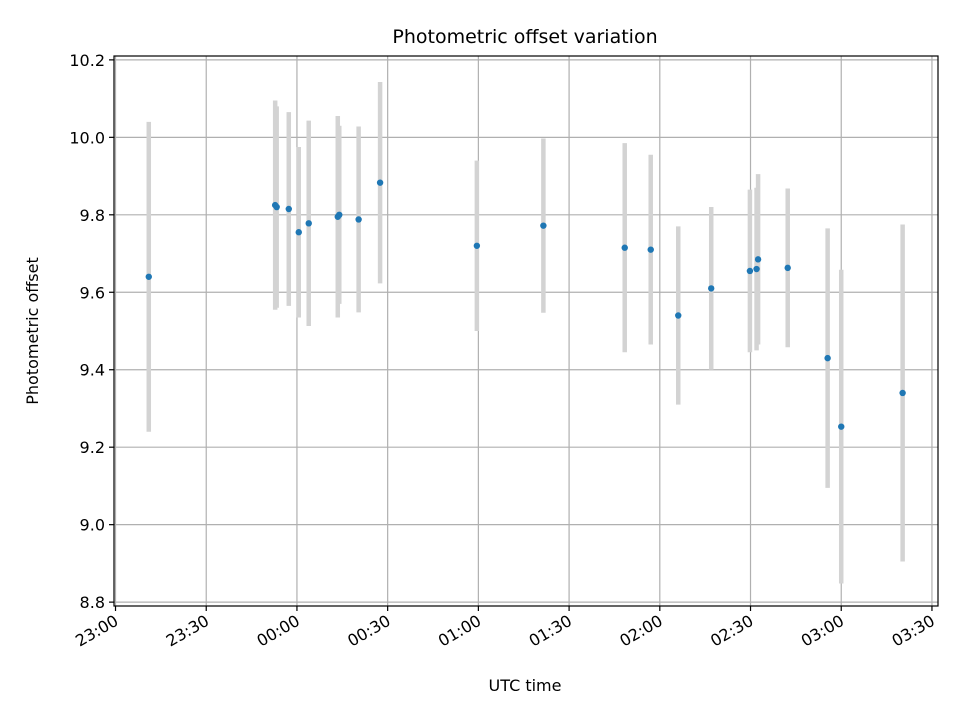 The height and width of the screenshot is (720, 960). I want to click on y-tick-label: 9.6, so click(92, 292).